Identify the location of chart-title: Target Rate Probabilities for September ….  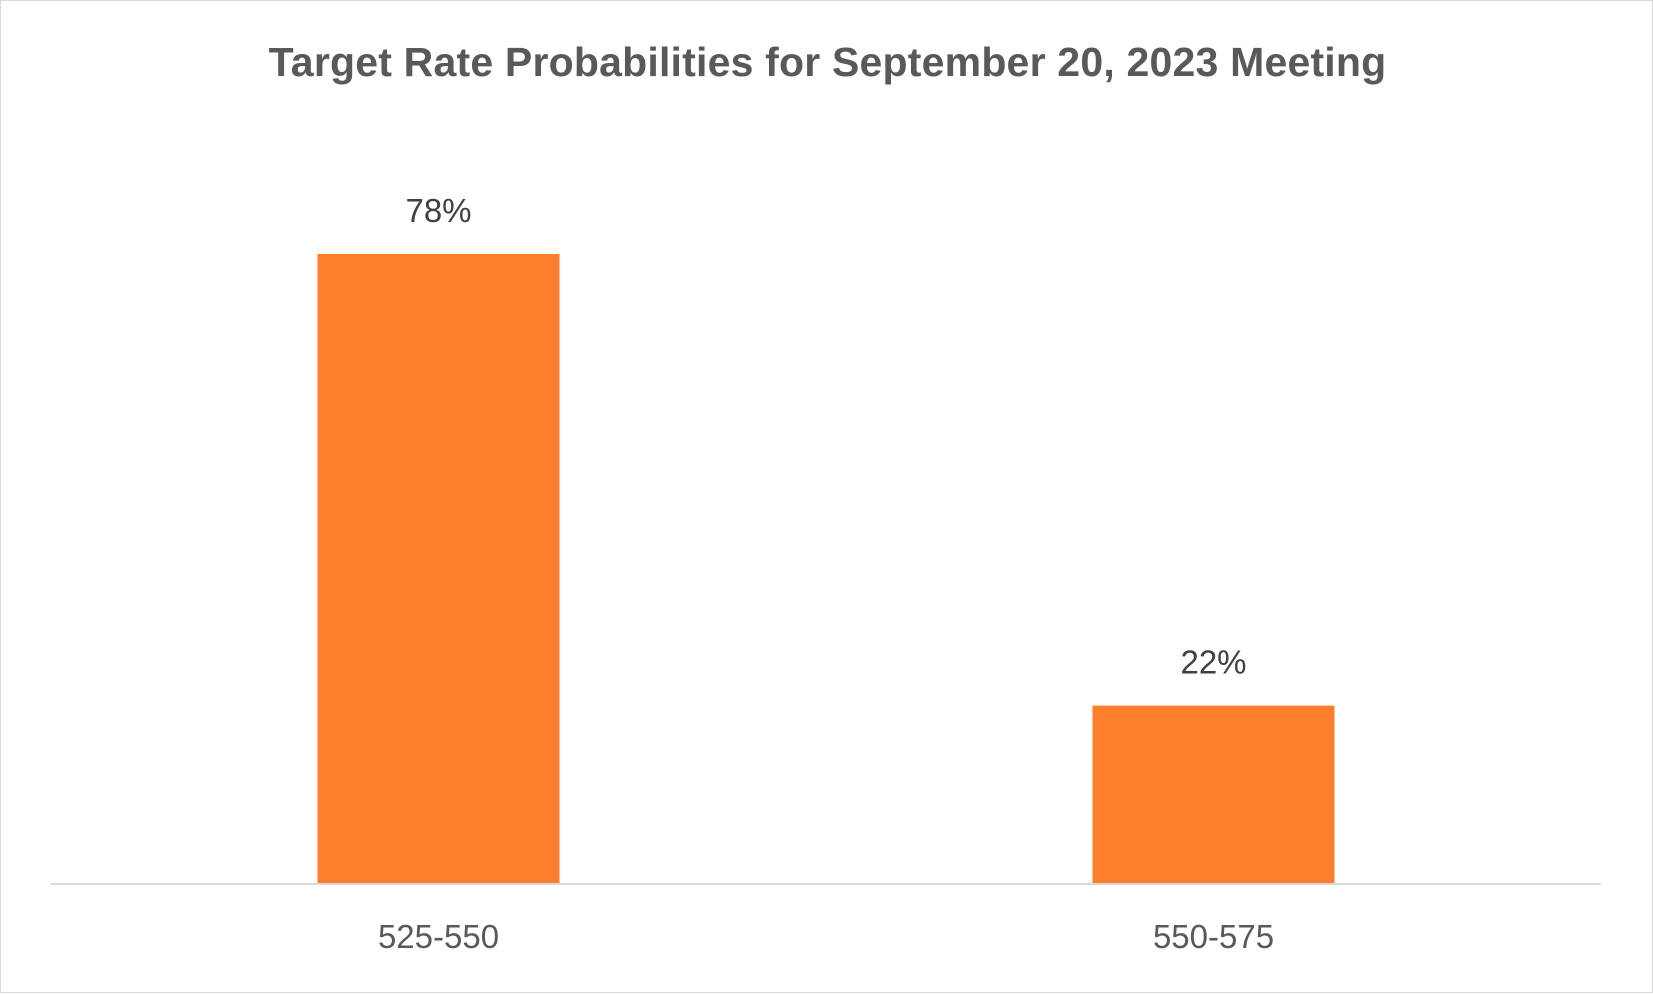
(827, 62).